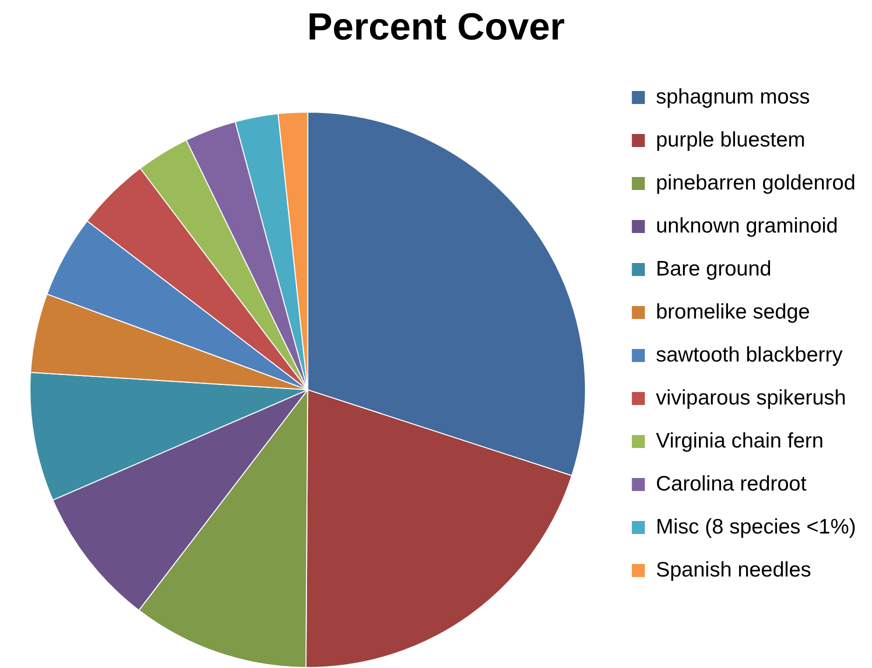  I want to click on legend-label: sphagnum moss, so click(733, 96).